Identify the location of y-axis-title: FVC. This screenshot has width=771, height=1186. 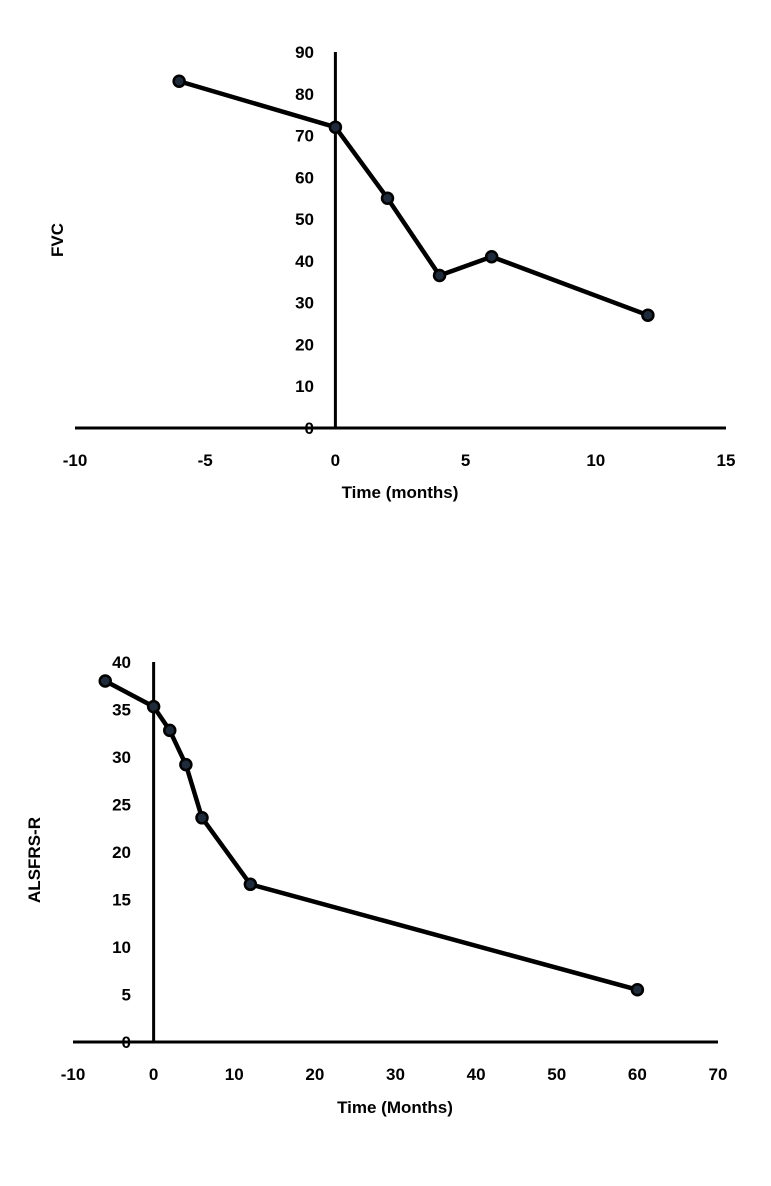
(57, 240).